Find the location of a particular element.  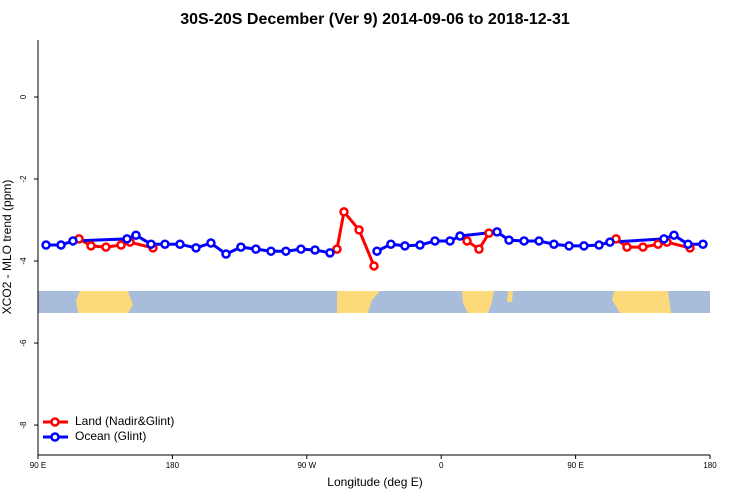

ocean-strip is located at coordinates (374, 302).